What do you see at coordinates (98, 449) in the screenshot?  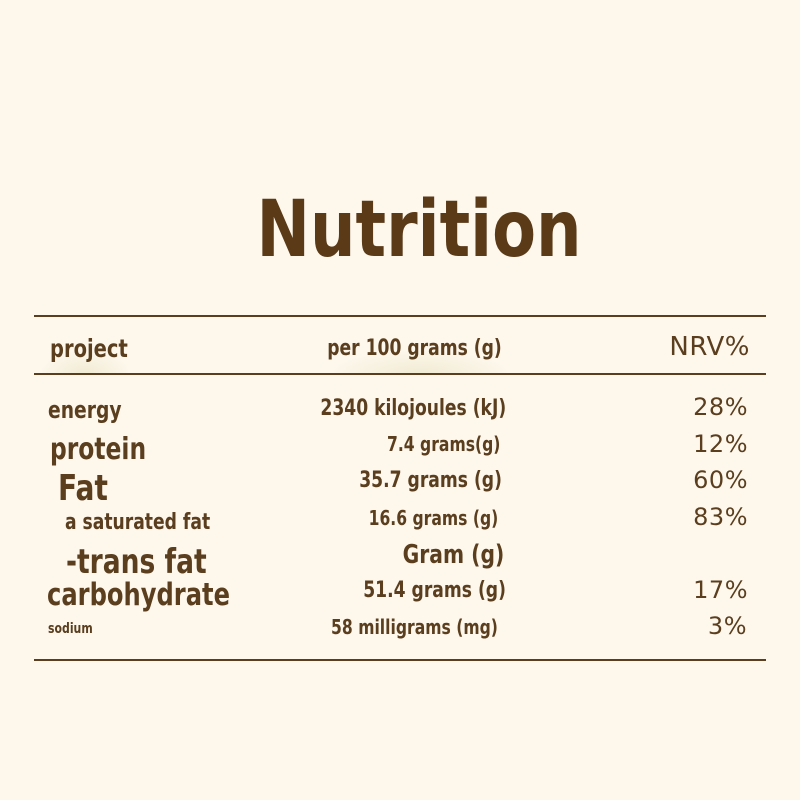 I see `table-row-item: protein` at bounding box center [98, 449].